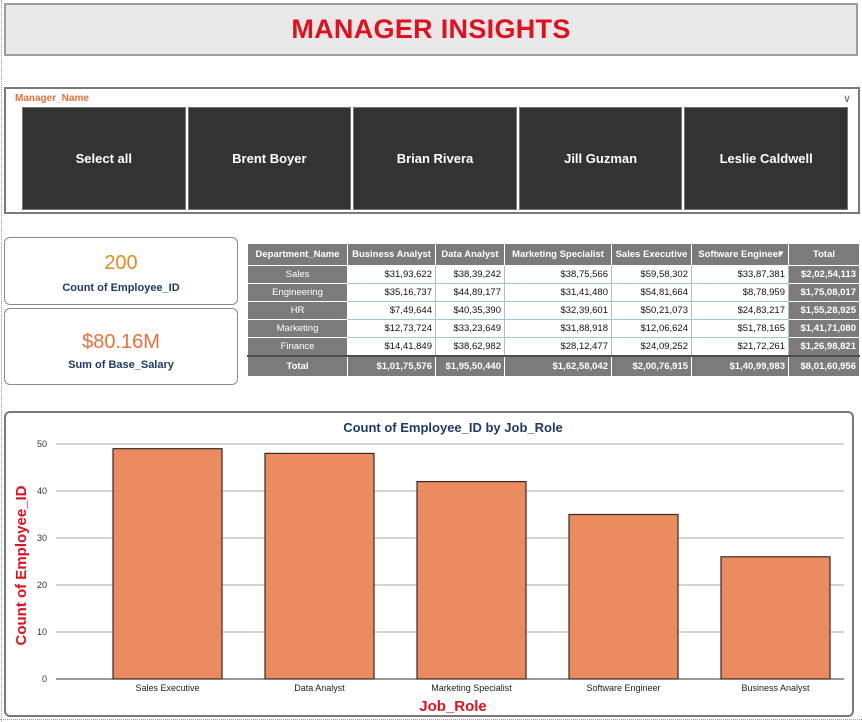  I want to click on kpi-value: $80.16M, so click(121, 342).